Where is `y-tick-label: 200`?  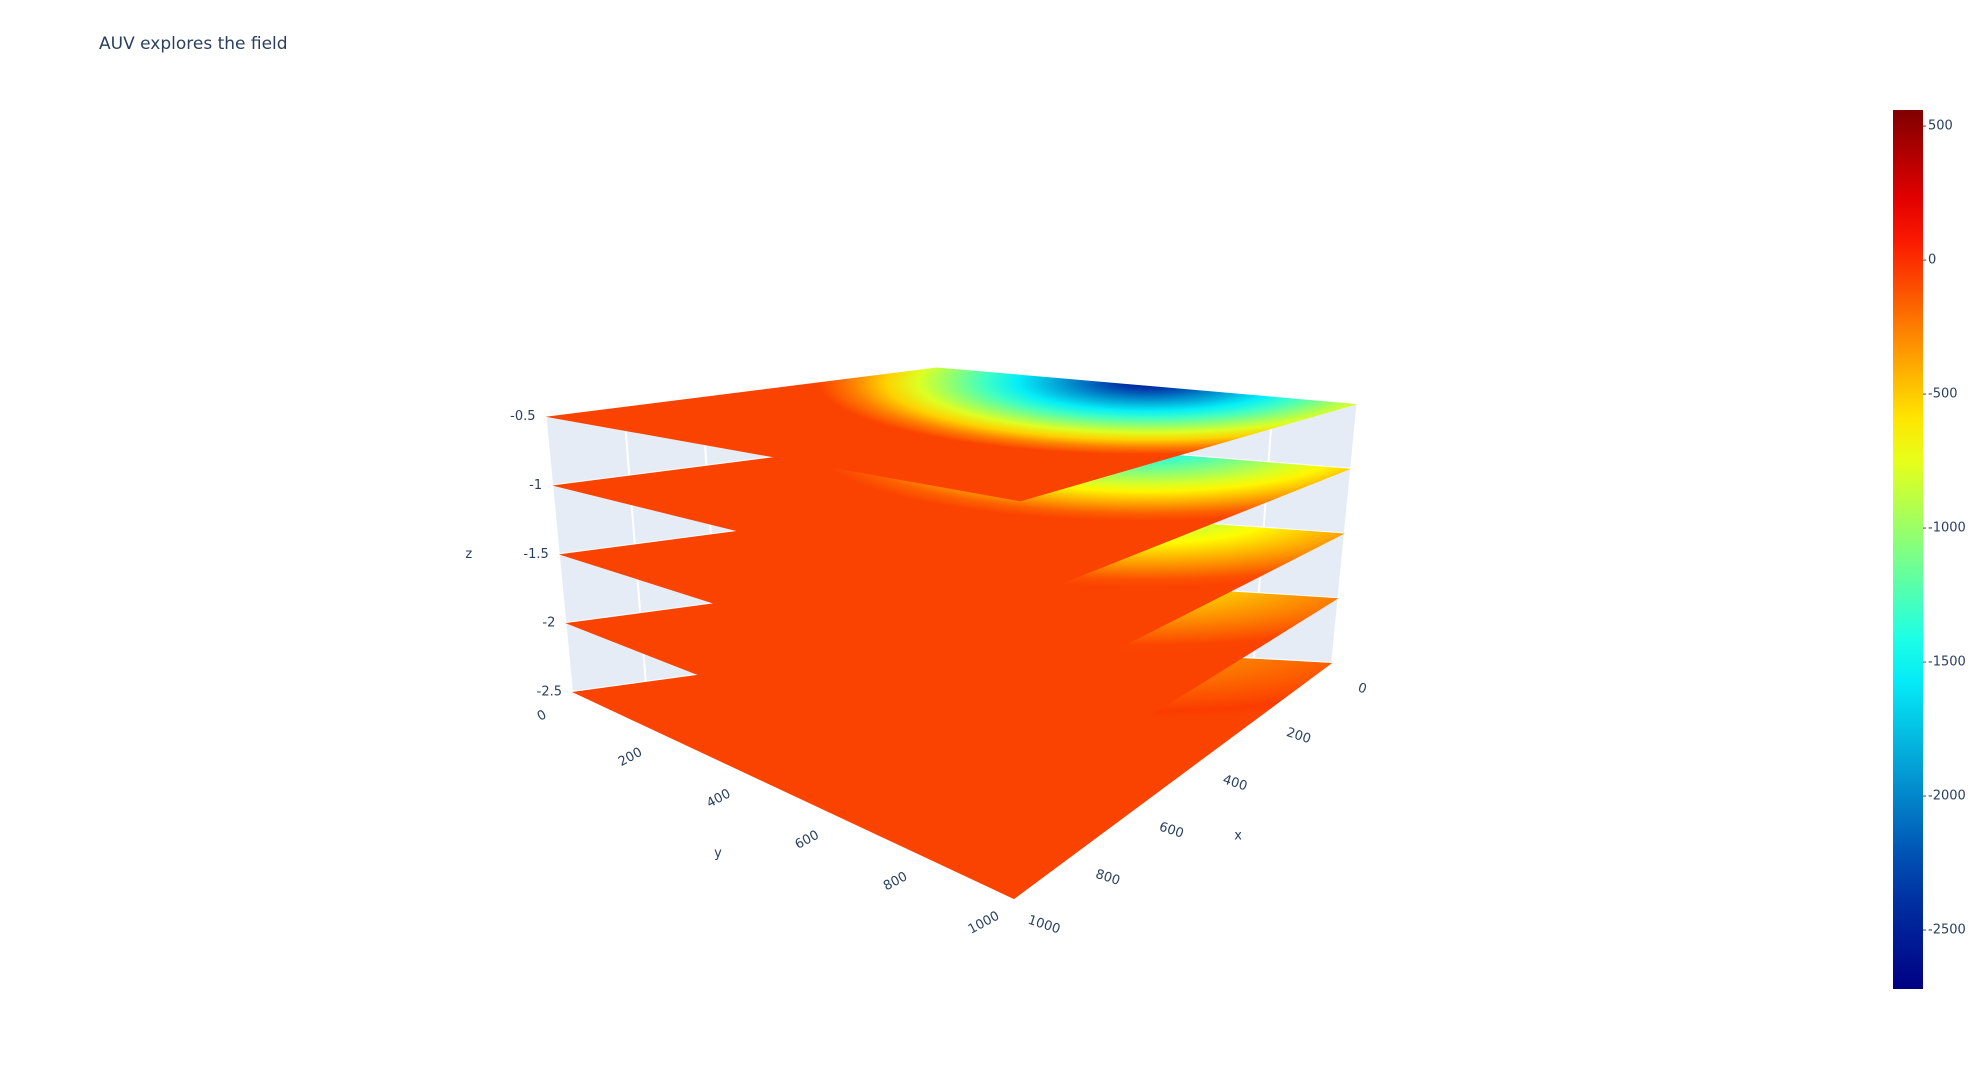 y-tick-label: 200 is located at coordinates (630, 757).